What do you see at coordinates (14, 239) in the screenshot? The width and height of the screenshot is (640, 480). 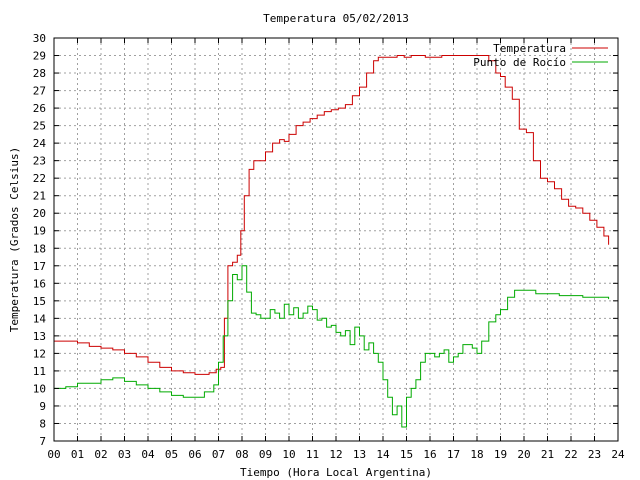 I see `y-axis-label: Temperatura (Grados Celsius)` at bounding box center [14, 239].